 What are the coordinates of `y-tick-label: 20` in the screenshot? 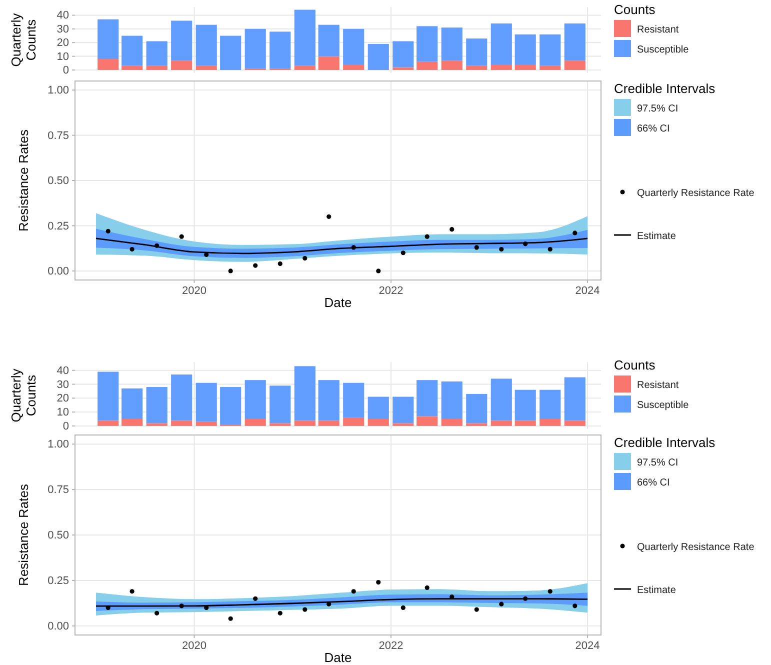 It's located at (62, 43).